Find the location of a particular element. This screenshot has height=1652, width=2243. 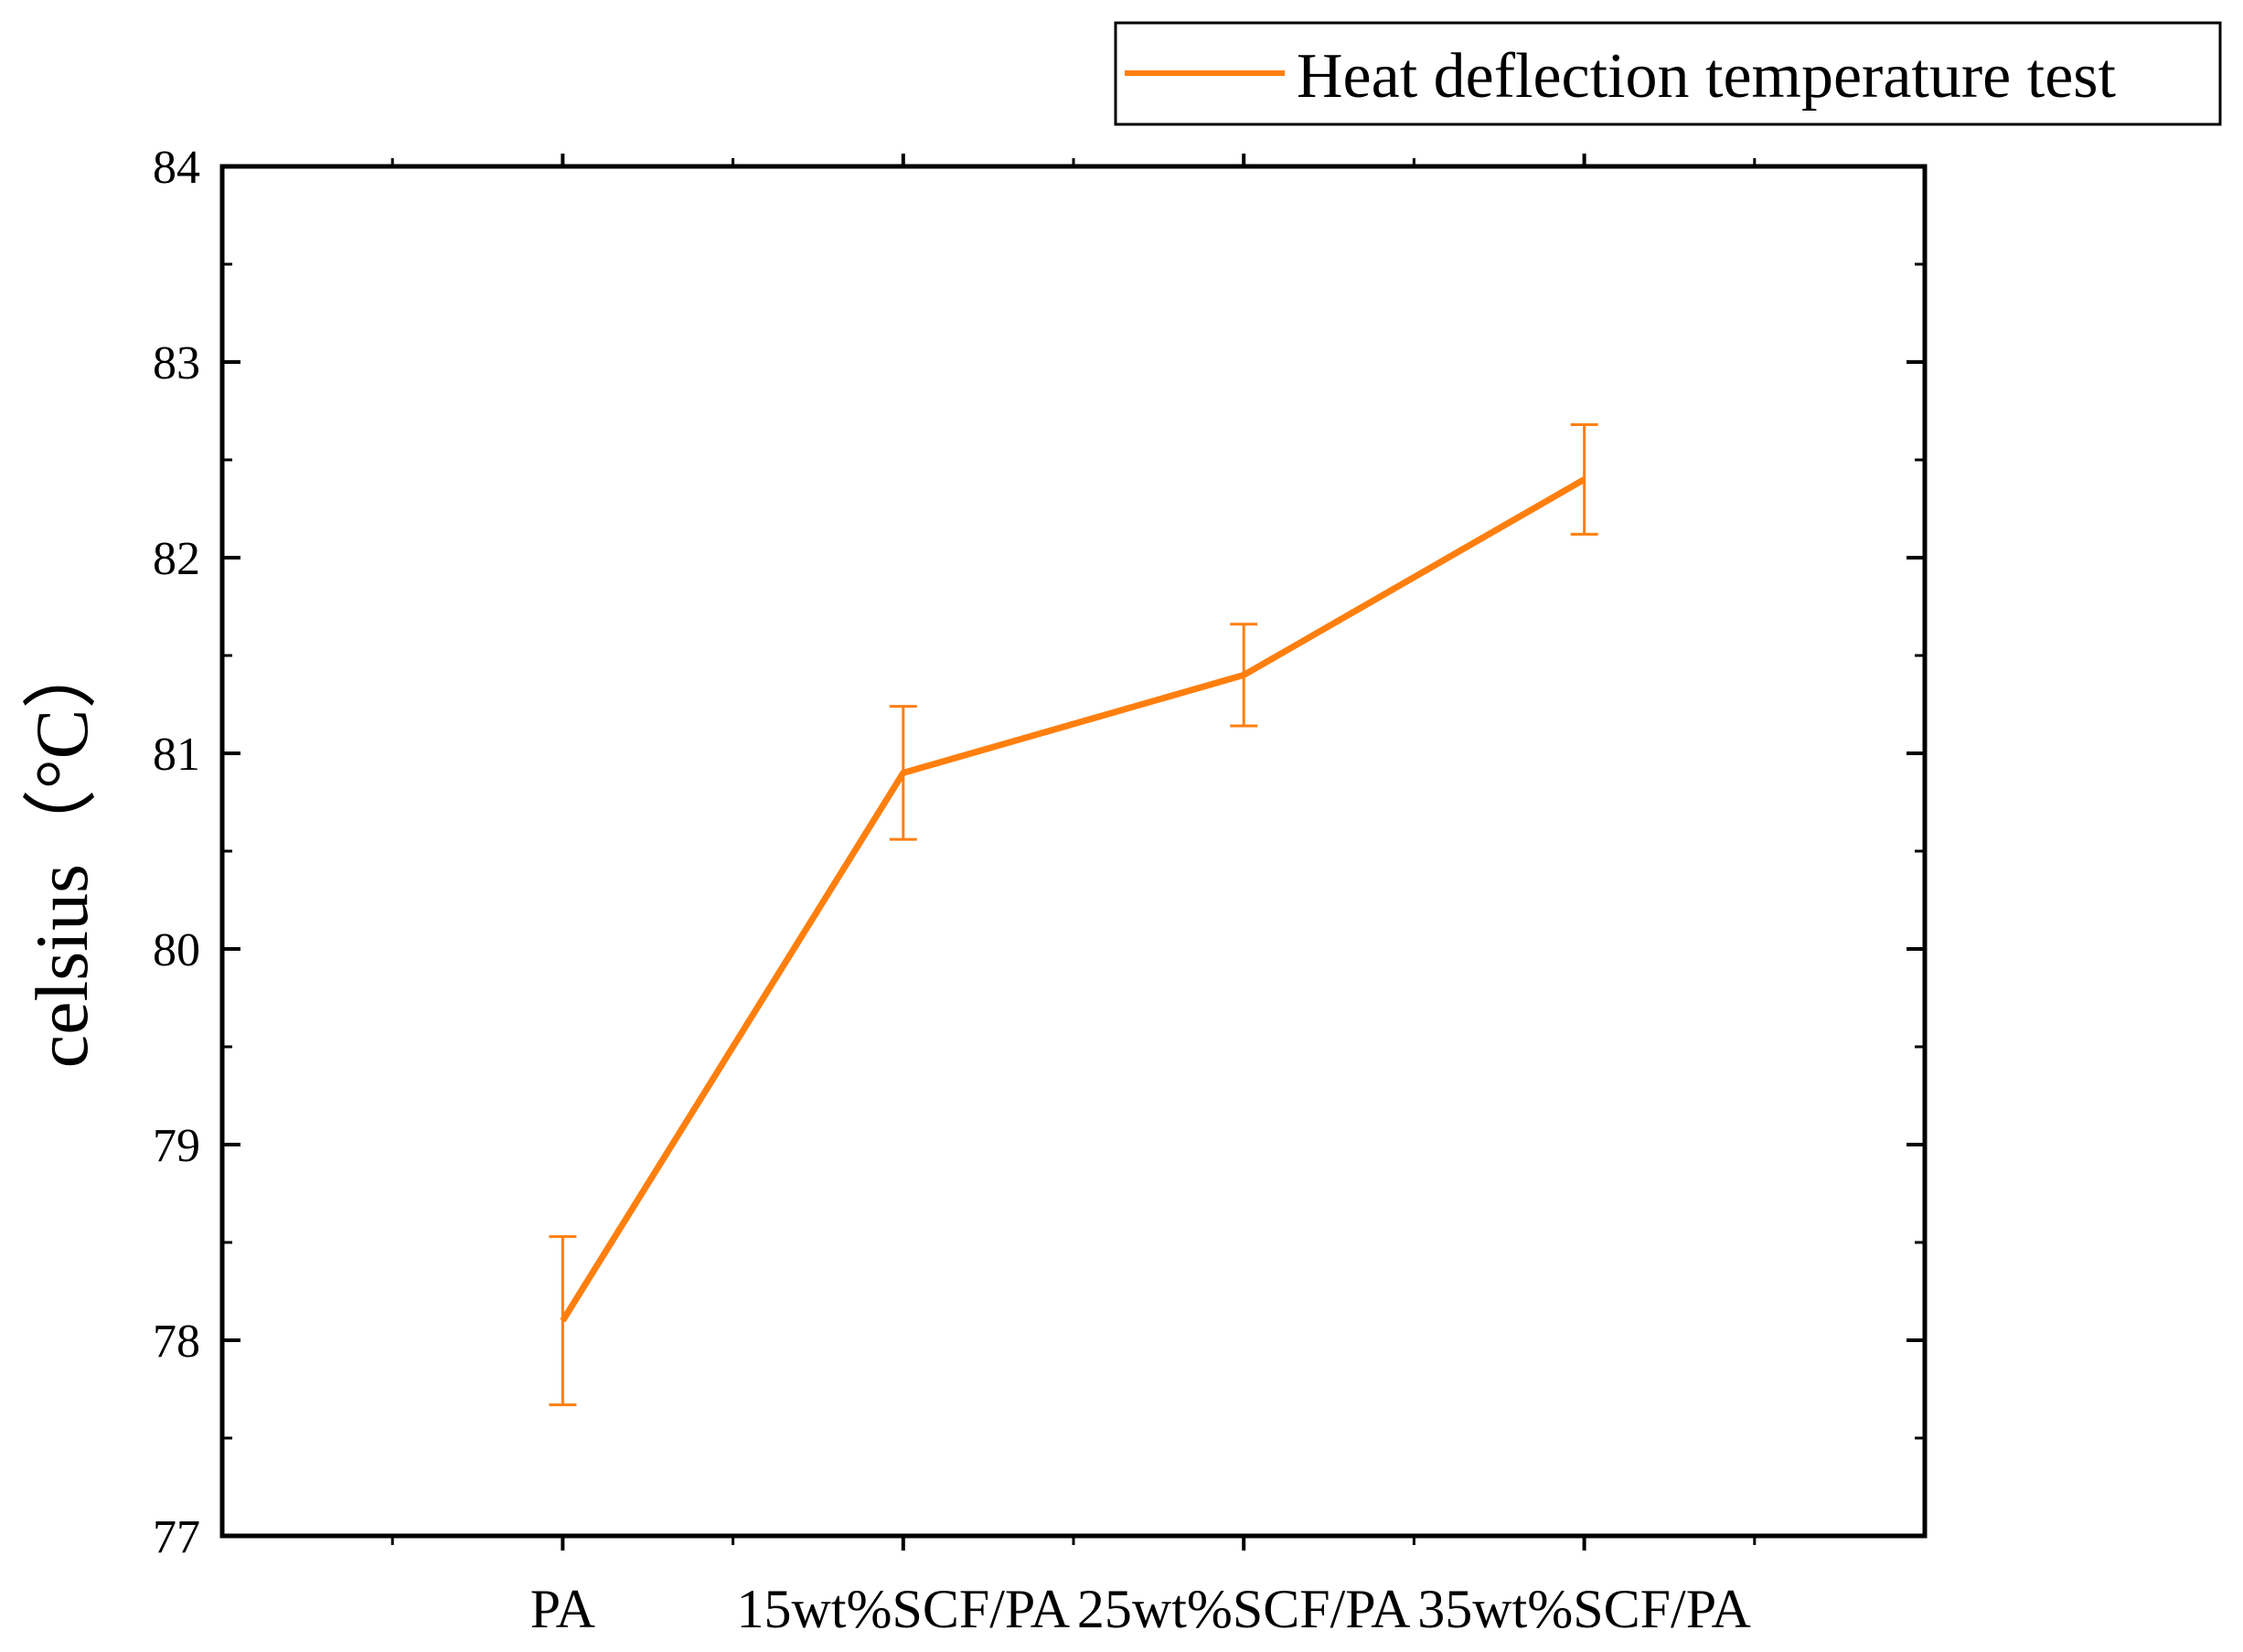

x-tick-label: 35wt%SCF/PA is located at coordinates (1584, 1609).